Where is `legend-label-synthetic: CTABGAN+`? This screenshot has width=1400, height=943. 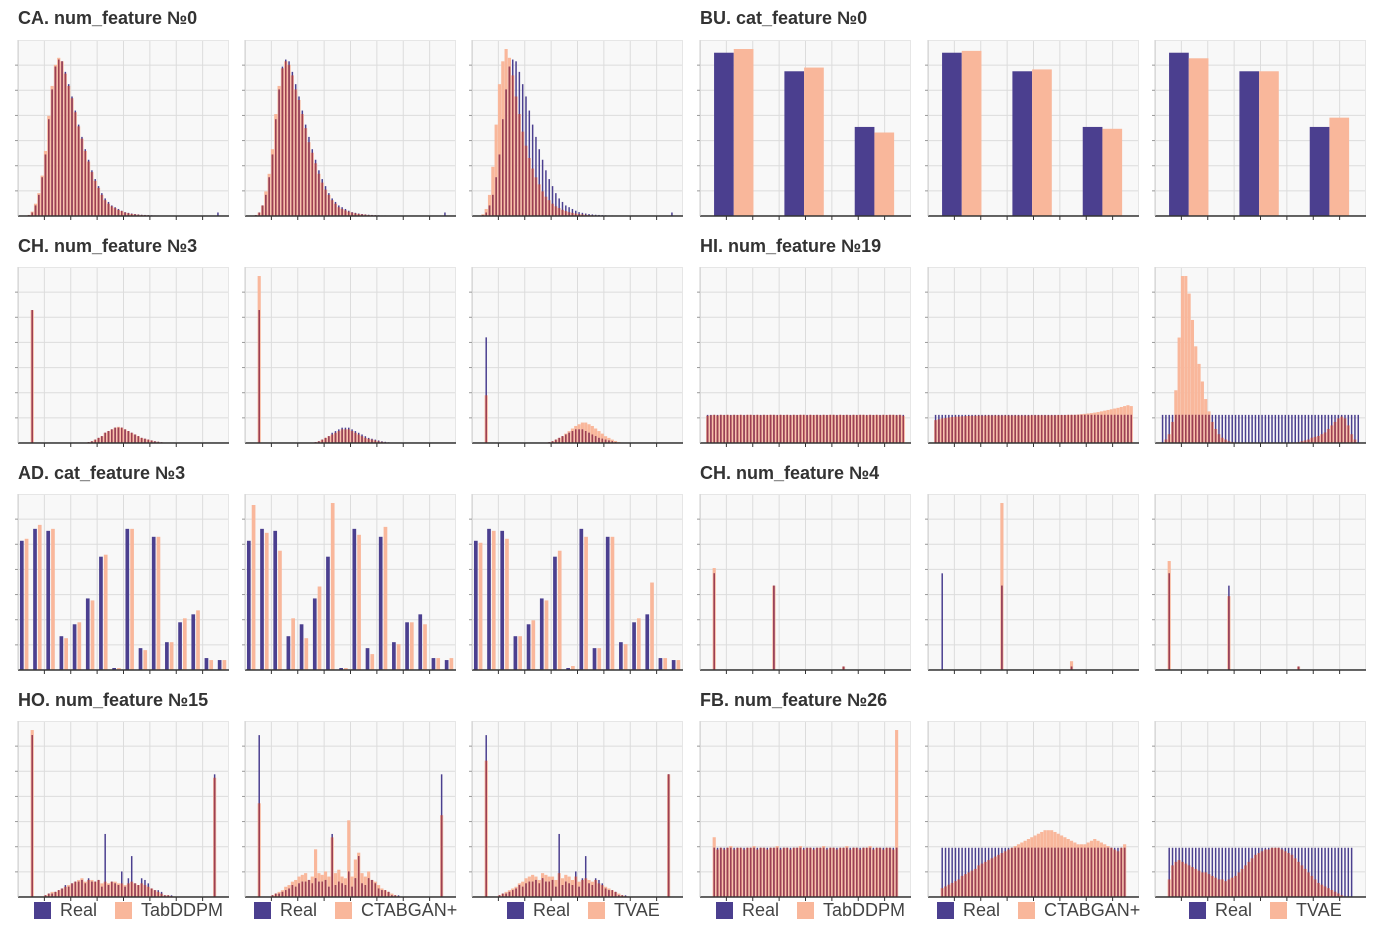 legend-label-synthetic: CTABGAN+ is located at coordinates (1092, 910).